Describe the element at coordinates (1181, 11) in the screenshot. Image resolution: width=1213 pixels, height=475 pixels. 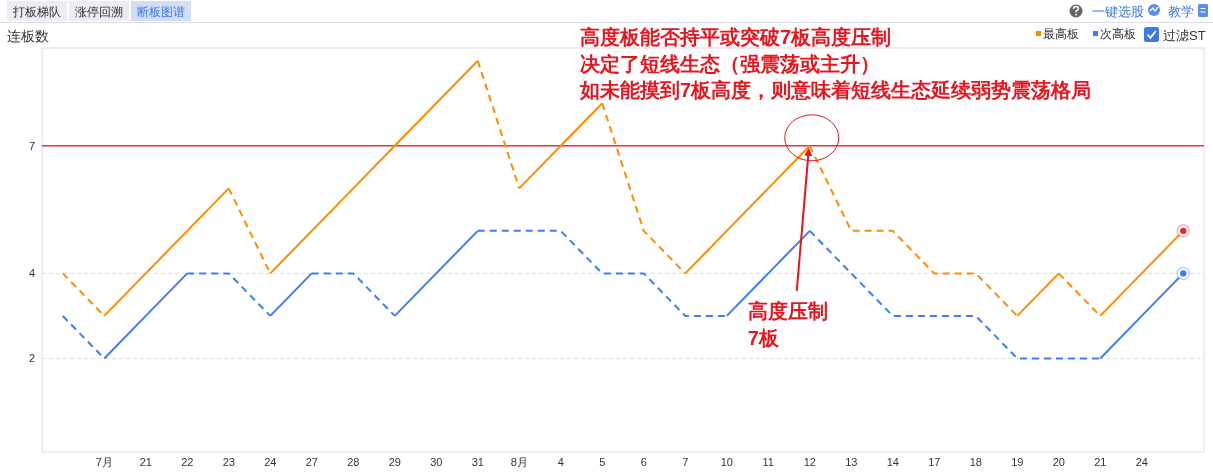
I see `link: 教学` at that location.